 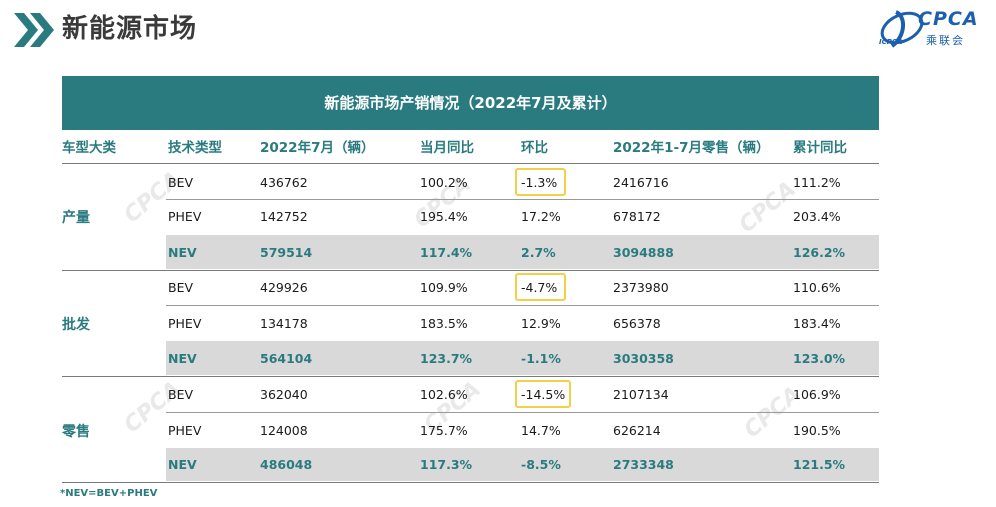 I want to click on cell-mom: -4.7%, so click(x=539, y=287).